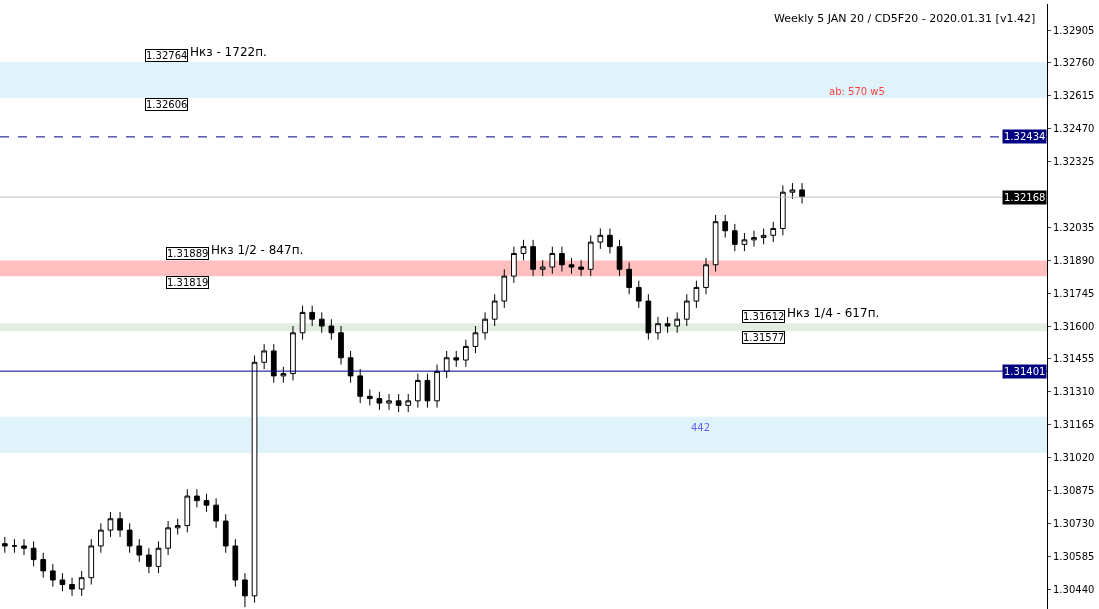 Image resolution: width=1099 pixels, height=609 pixels. Describe the element at coordinates (1074, 30) in the screenshot. I see `y-tick-label: 1.32905` at that location.